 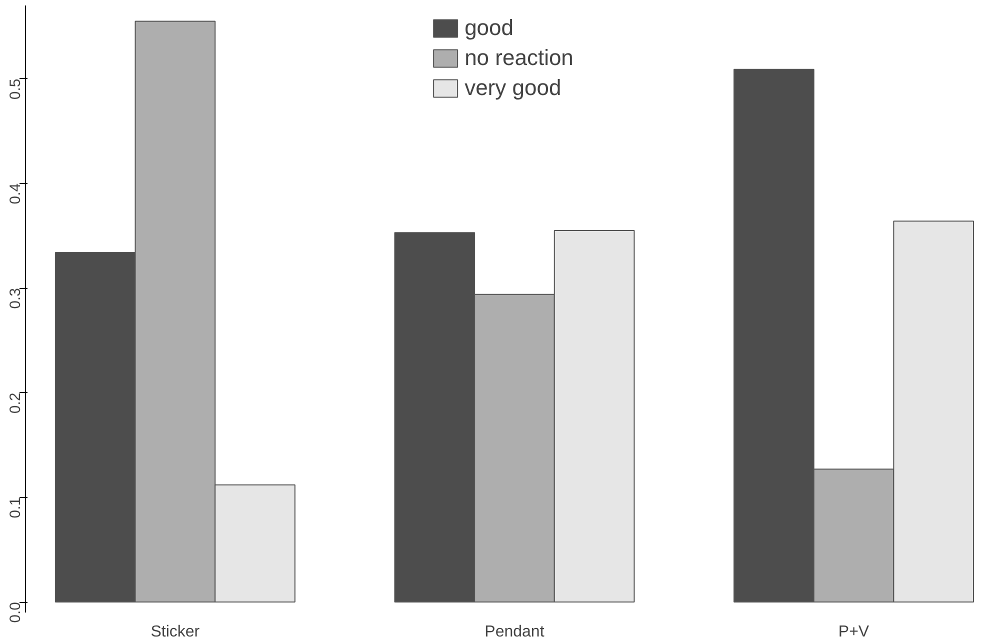 What do you see at coordinates (15, 507) in the screenshot?
I see `y-tick-label: 0.1` at bounding box center [15, 507].